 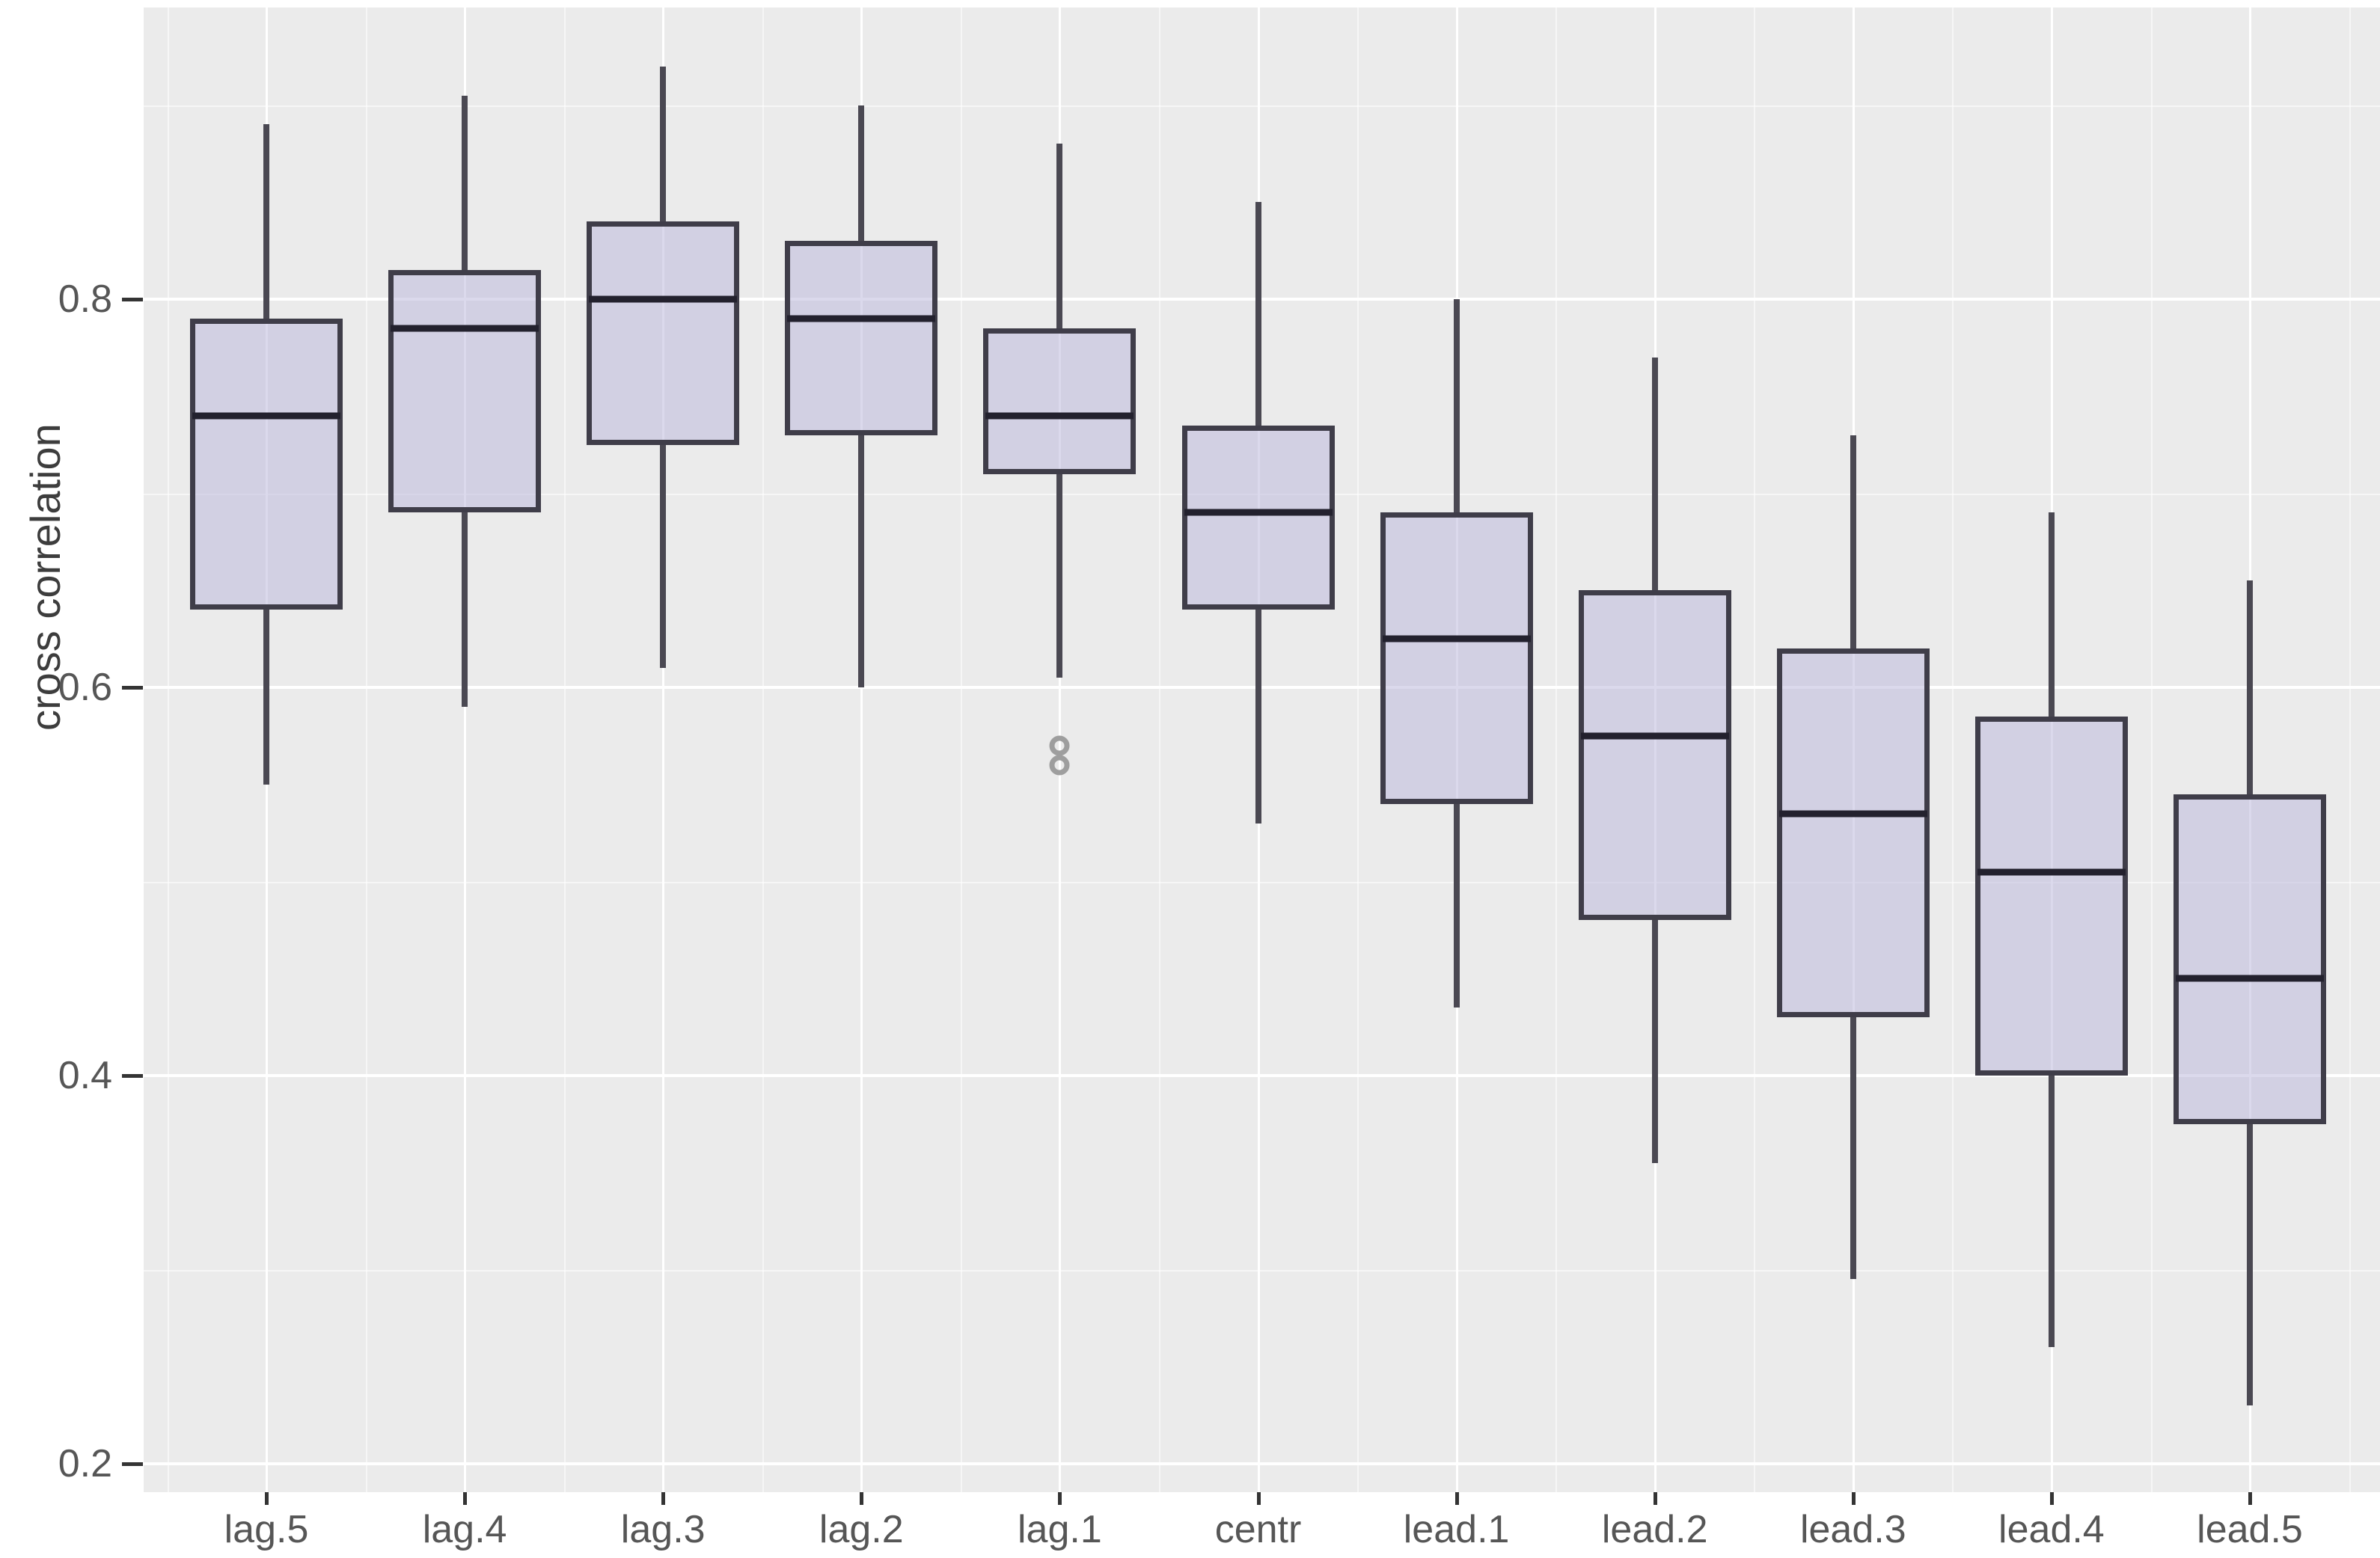 What do you see at coordinates (861, 1529) in the screenshot?
I see `x-tick-label-lag.2: lag.2` at bounding box center [861, 1529].